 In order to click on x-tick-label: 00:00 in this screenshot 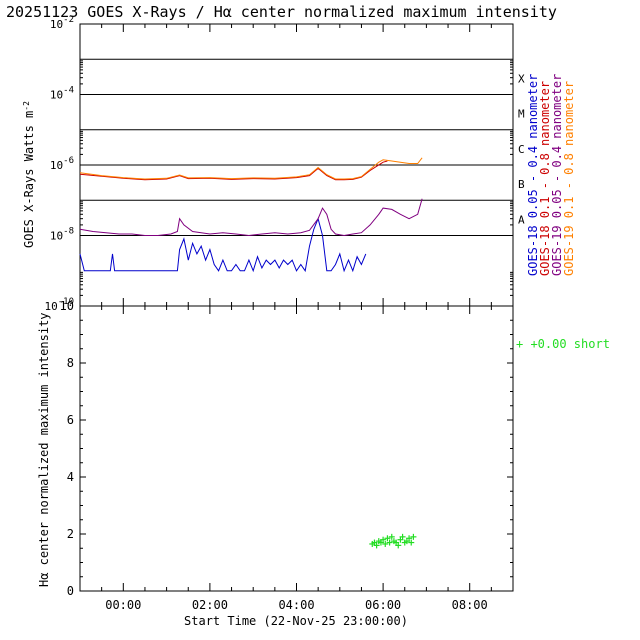, I will do `click(123, 605)`.